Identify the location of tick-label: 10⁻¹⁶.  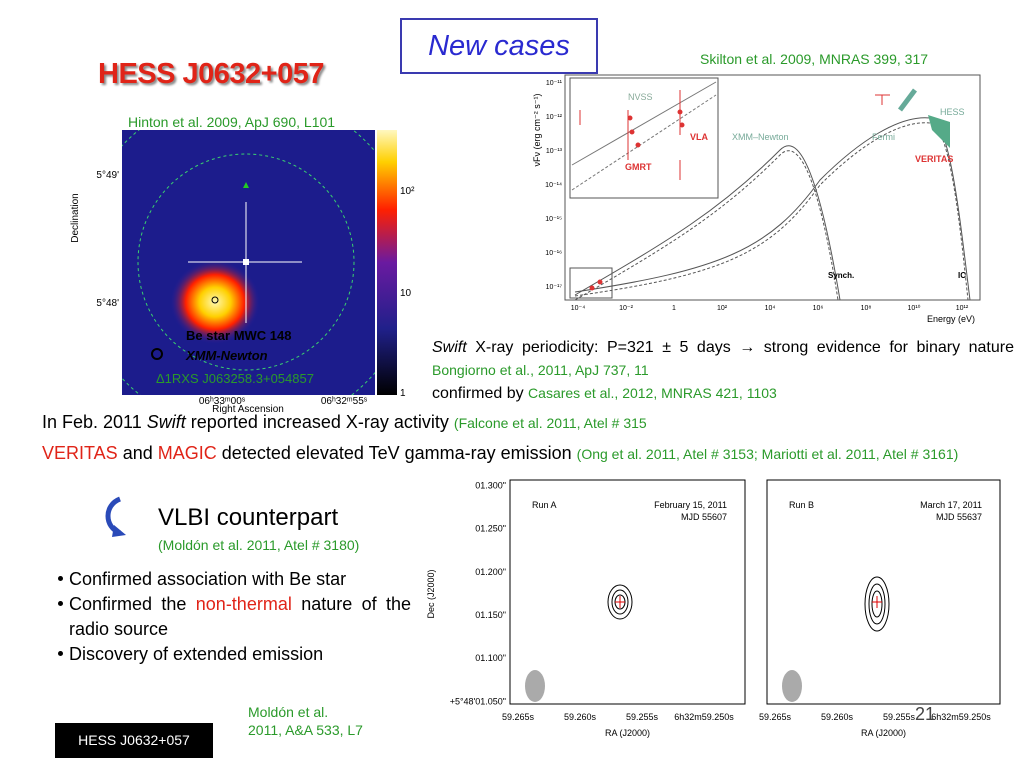
(553, 253).